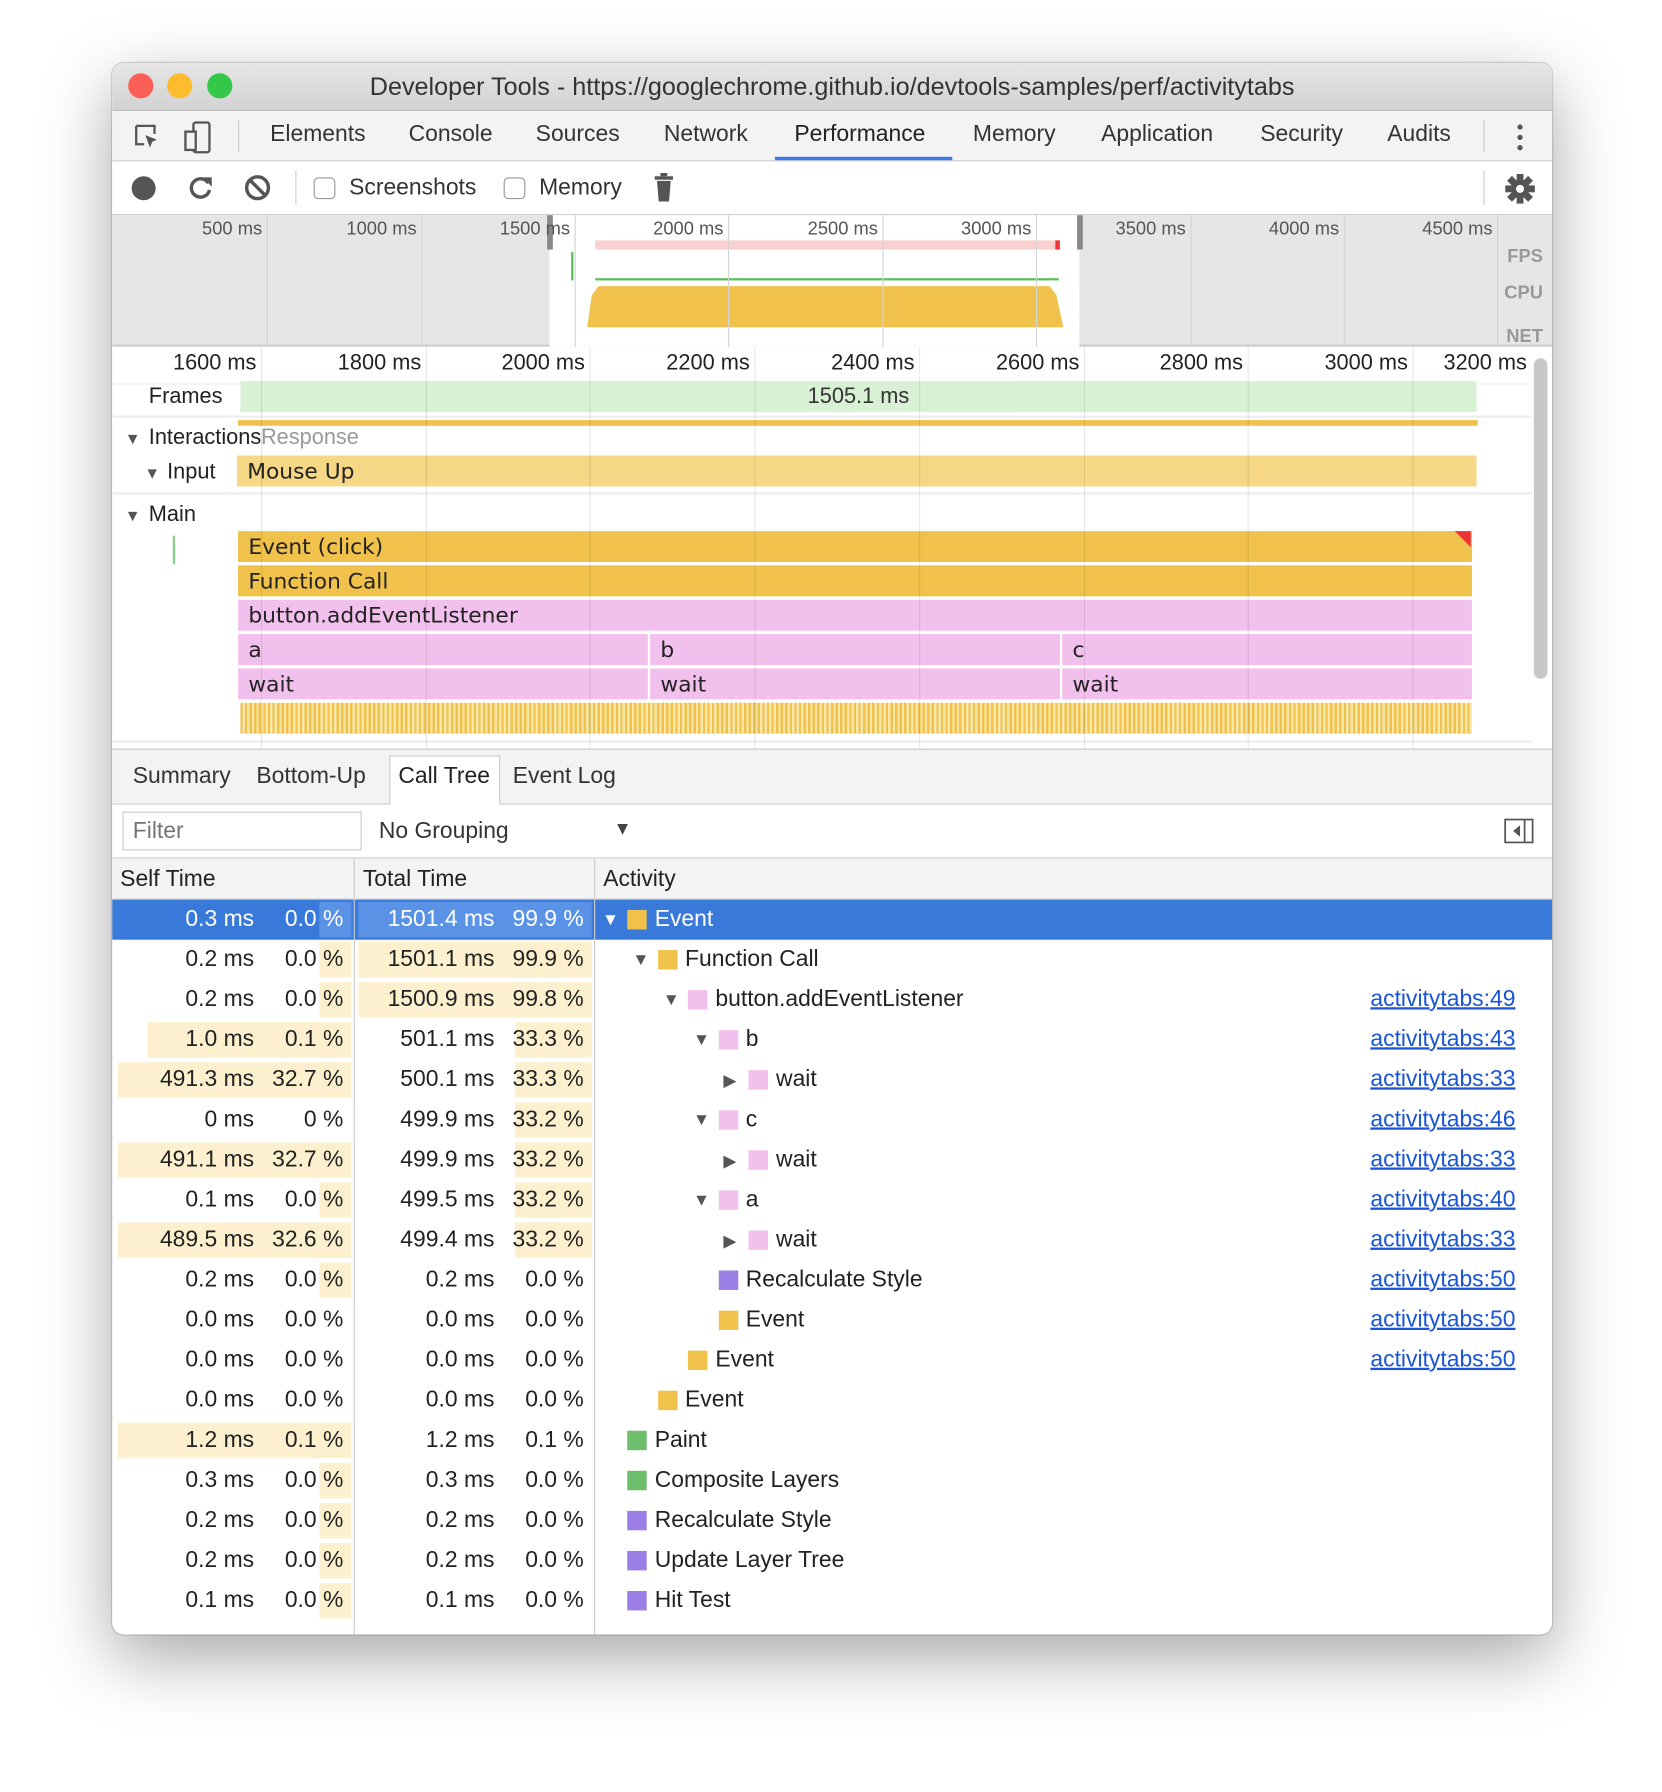 The height and width of the screenshot is (1792, 1662). Describe the element at coordinates (318, 134) in the screenshot. I see `tab-elements: Elements` at that location.